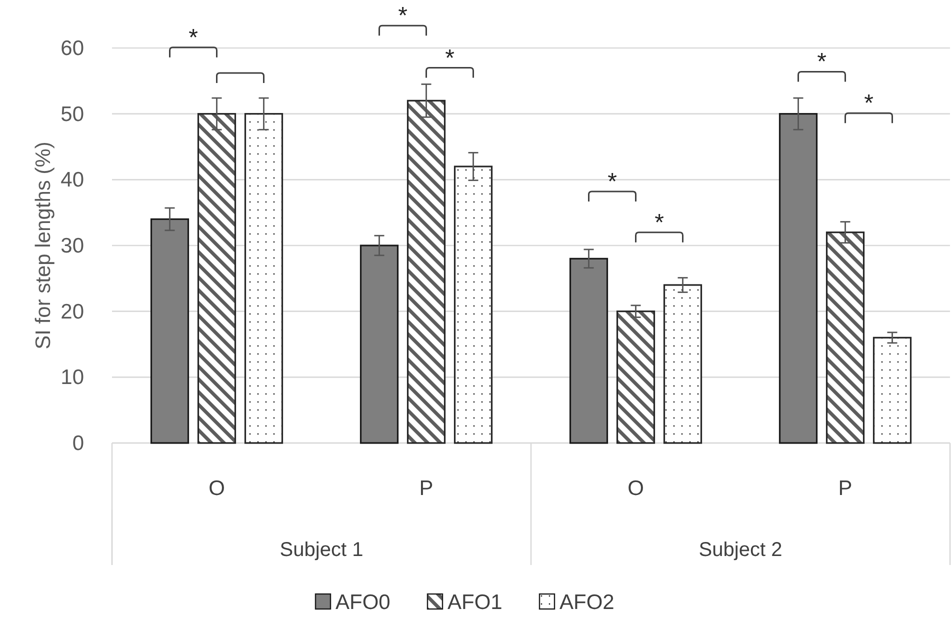 The image size is (951, 620). What do you see at coordinates (72, 48) in the screenshot?
I see `y-tick-label: 60` at bounding box center [72, 48].